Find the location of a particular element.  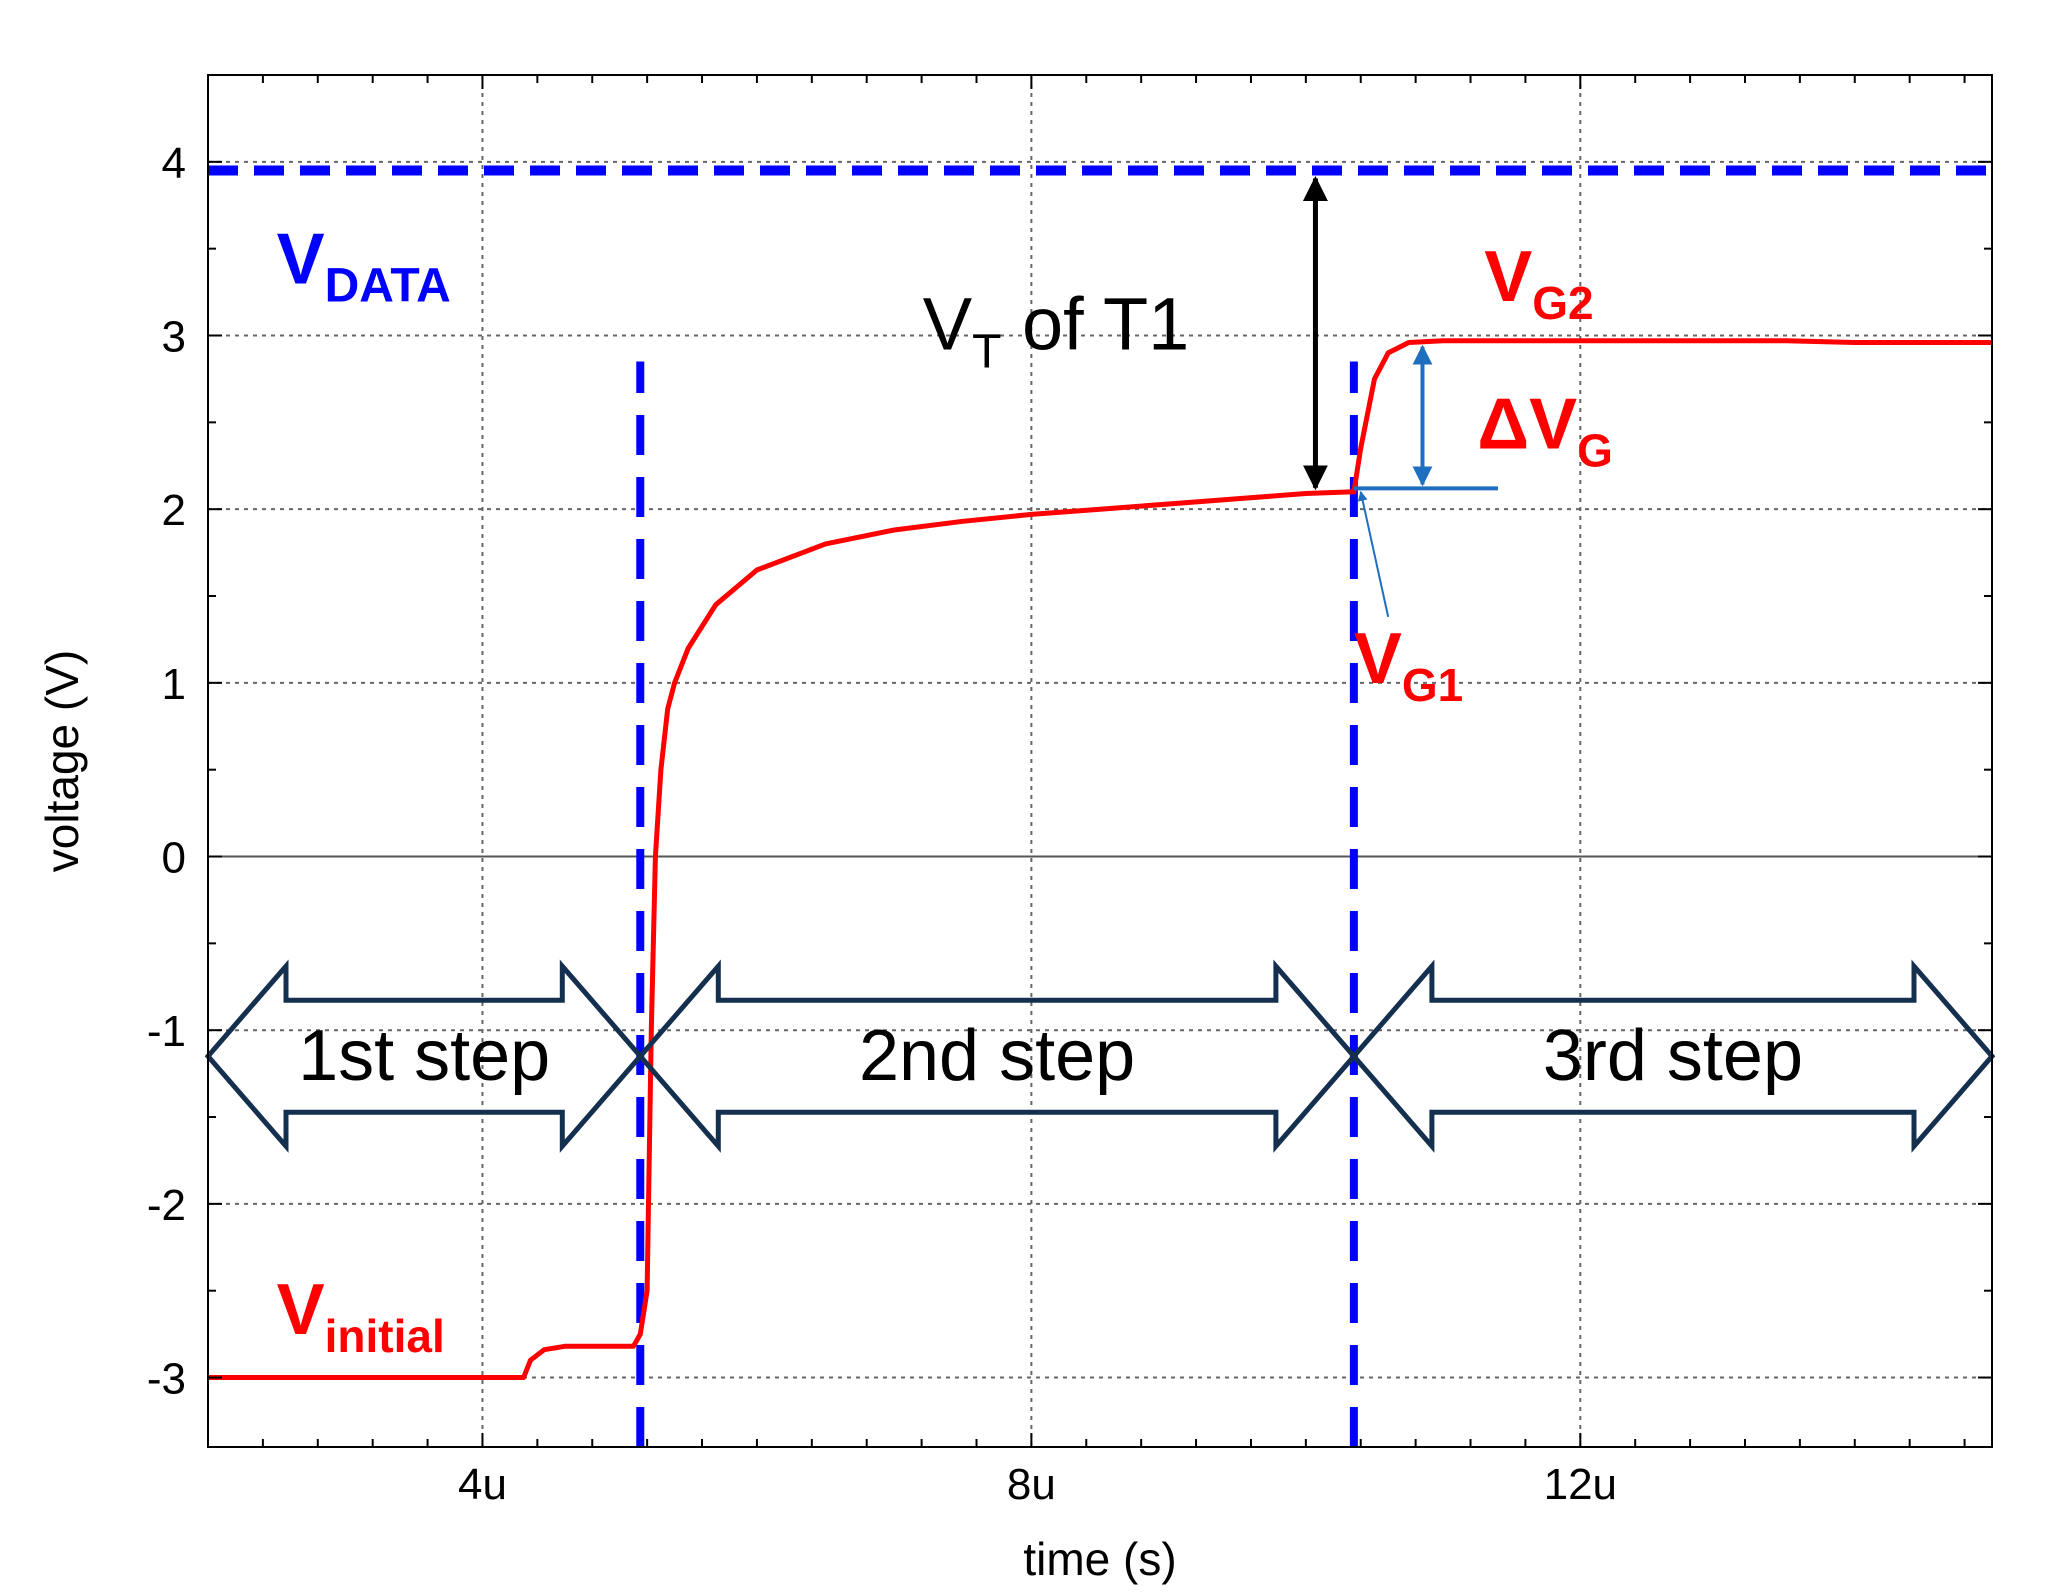

vt-subscript: T is located at coordinates (986, 351).